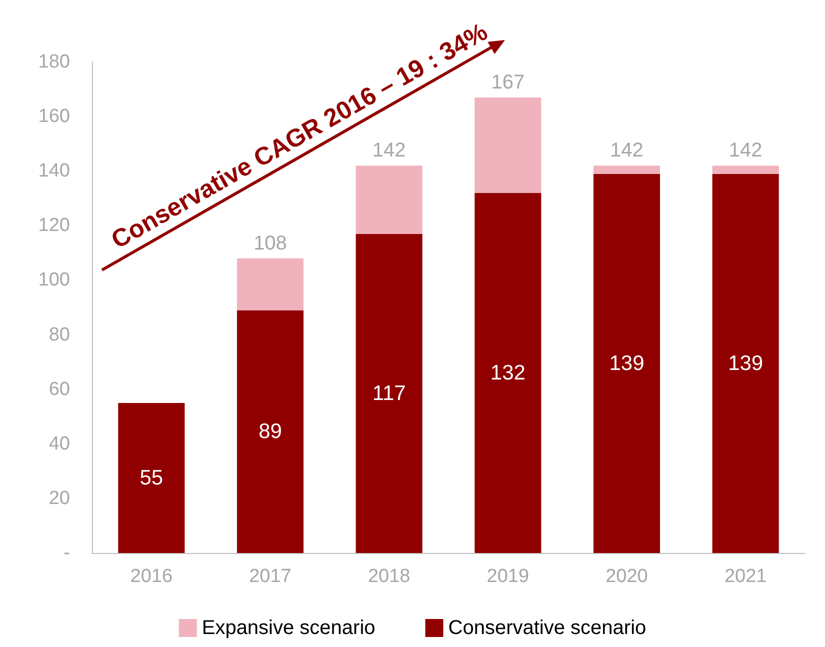 This screenshot has height=647, width=825. What do you see at coordinates (59, 389) in the screenshot?
I see `y-tick-label: 60` at bounding box center [59, 389].